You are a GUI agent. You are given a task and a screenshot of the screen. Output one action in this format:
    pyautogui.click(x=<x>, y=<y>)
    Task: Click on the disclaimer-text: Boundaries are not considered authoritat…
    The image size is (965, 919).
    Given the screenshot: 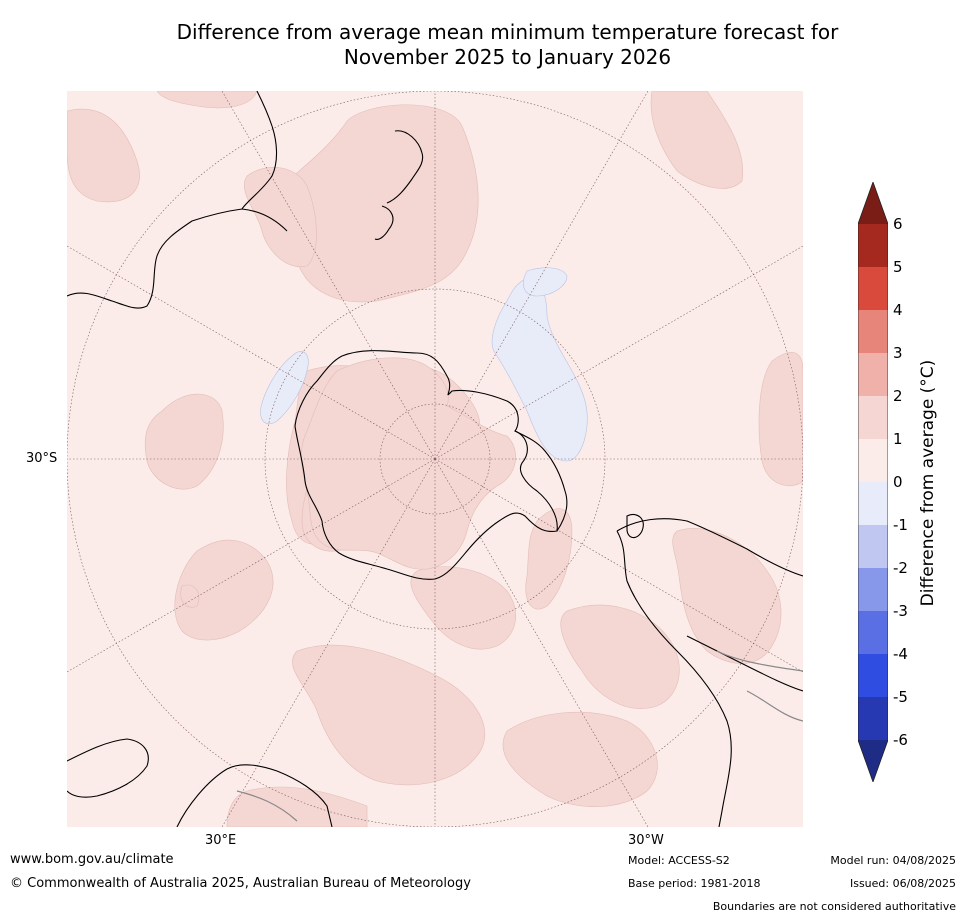 What is the action you would take?
    pyautogui.click(x=834, y=906)
    